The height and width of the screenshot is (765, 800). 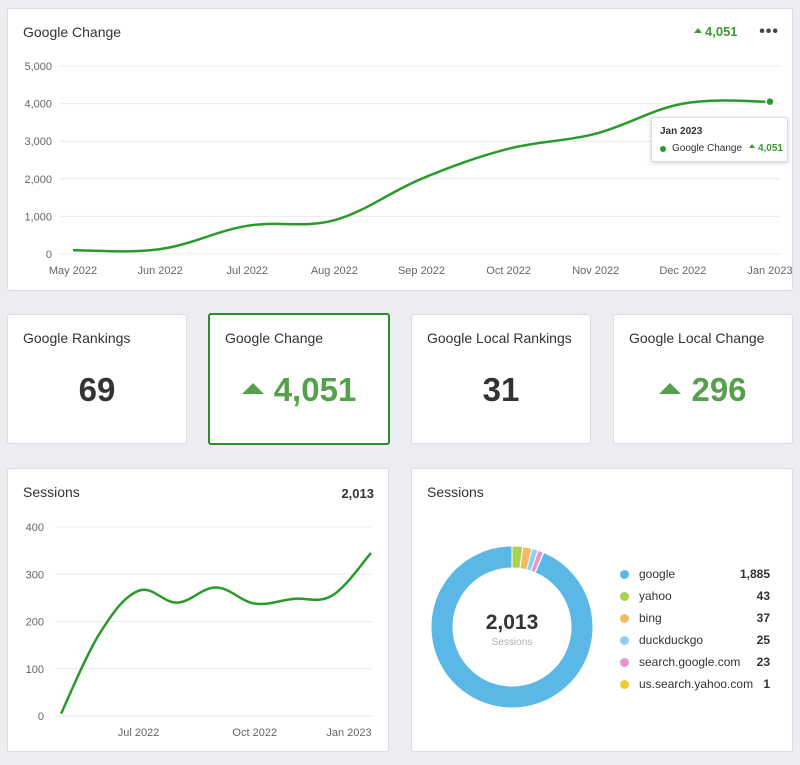 What do you see at coordinates (38, 180) in the screenshot?
I see `y-tick-label: 2,000` at bounding box center [38, 180].